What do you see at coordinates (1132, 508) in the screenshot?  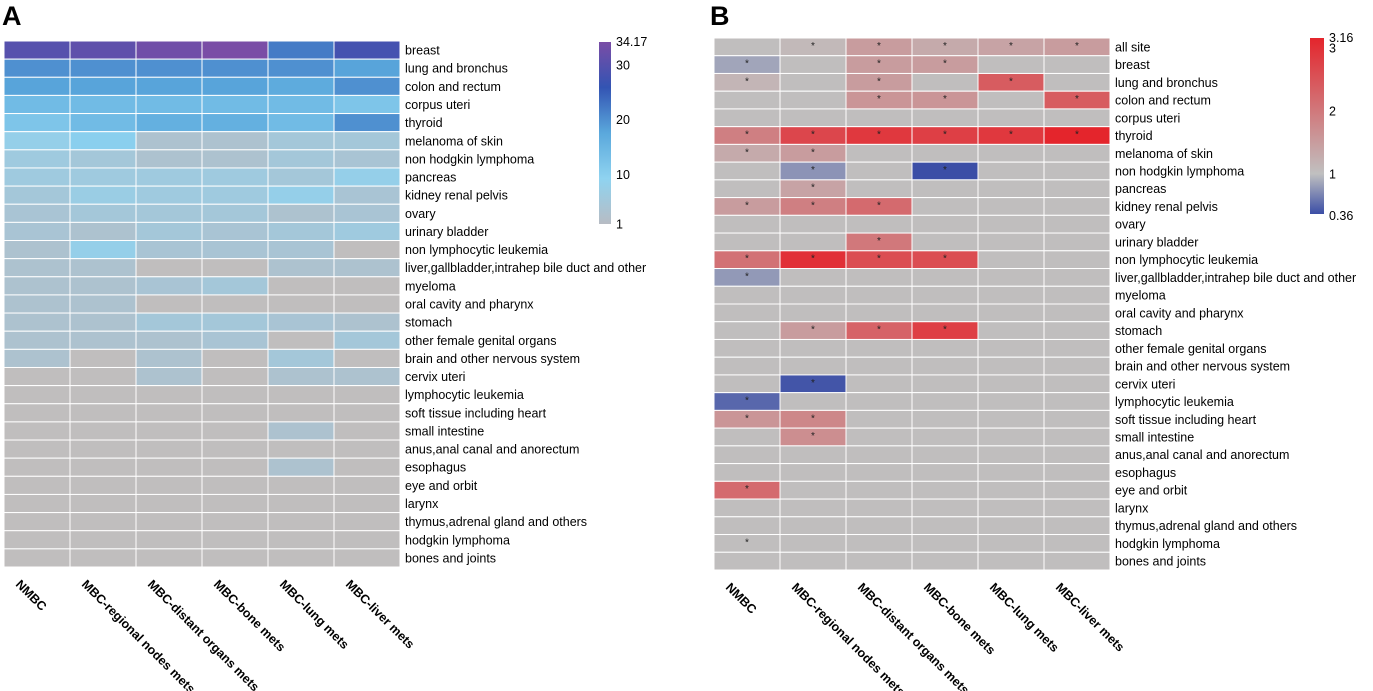 I see `row-label: larynx` at bounding box center [1132, 508].